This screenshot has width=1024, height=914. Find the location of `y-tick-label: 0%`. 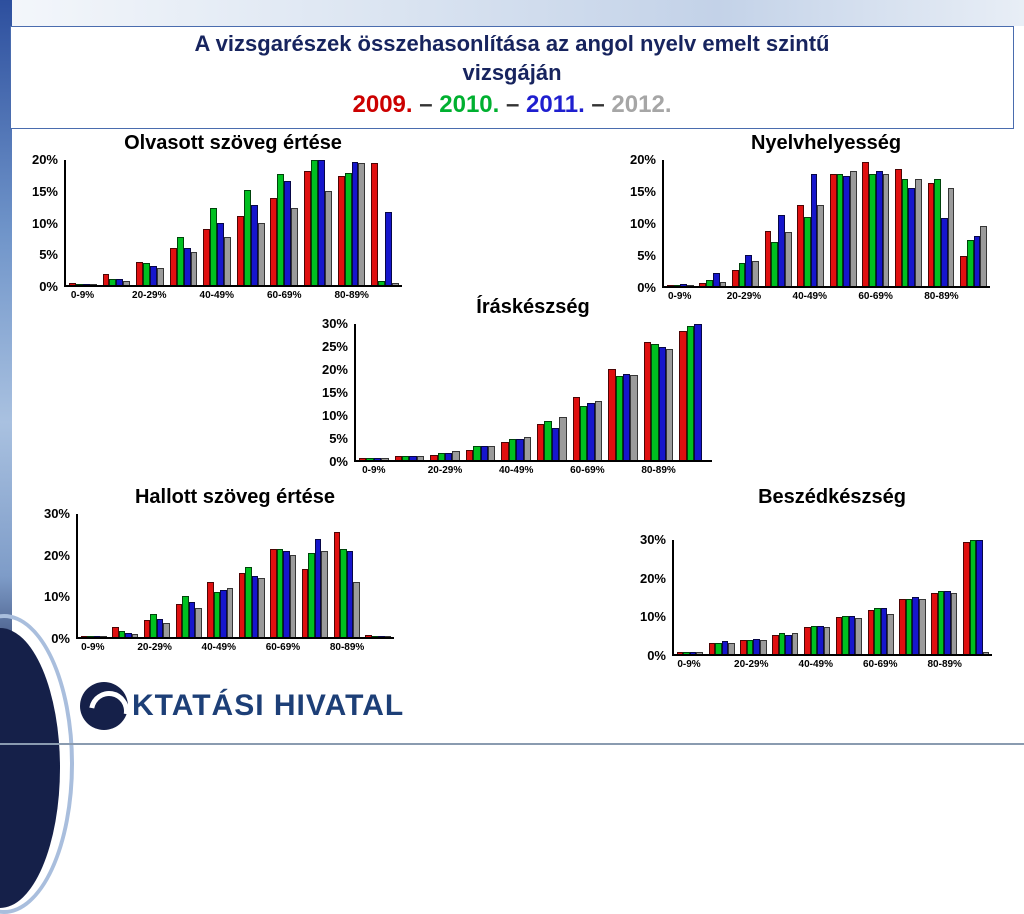

y-tick-label: 0% is located at coordinates (60, 638).